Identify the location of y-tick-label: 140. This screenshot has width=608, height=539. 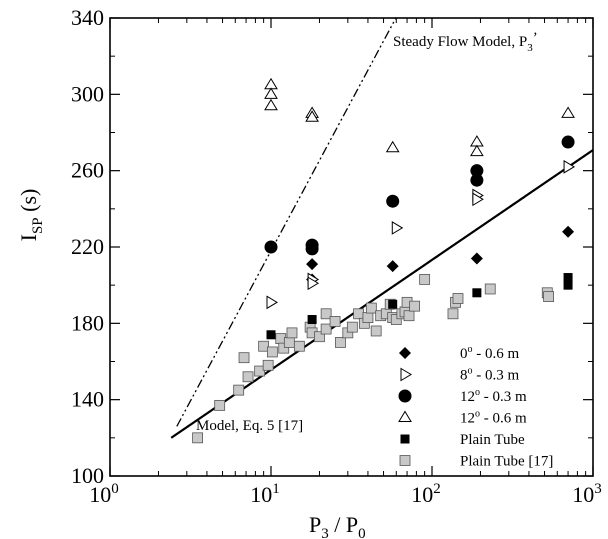
(87, 399).